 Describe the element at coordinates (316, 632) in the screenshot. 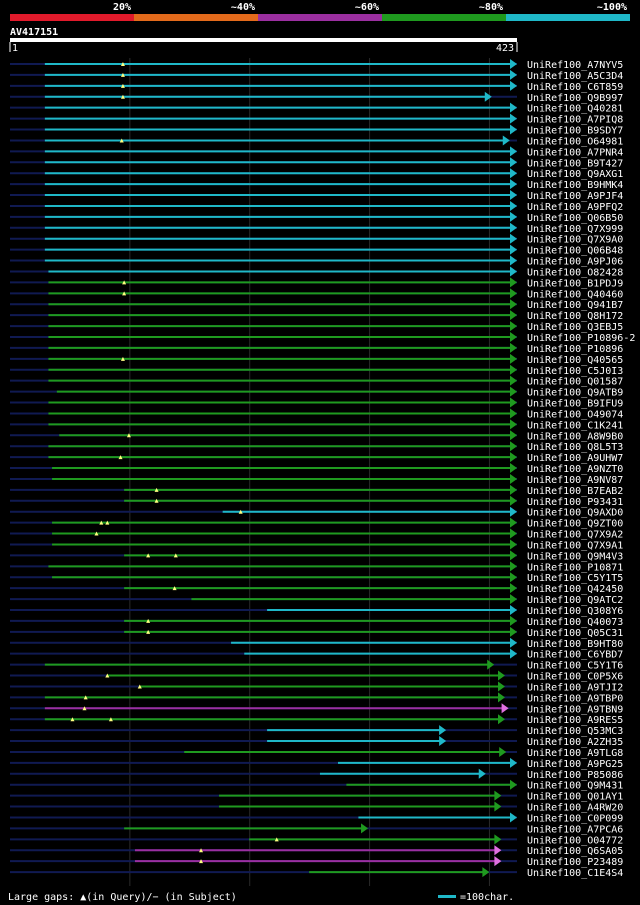

I see `hit-row: UniRef100_Q05C31` at that location.